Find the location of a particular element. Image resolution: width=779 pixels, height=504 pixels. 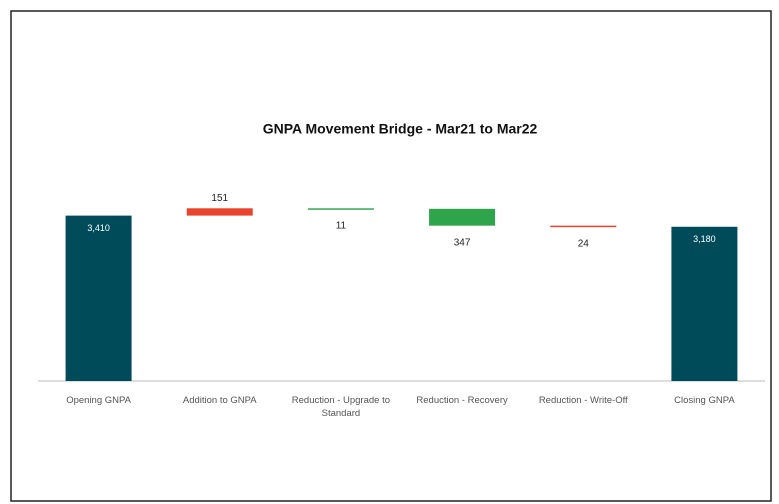

x-tick-label: Closing GNPA is located at coordinates (704, 400).